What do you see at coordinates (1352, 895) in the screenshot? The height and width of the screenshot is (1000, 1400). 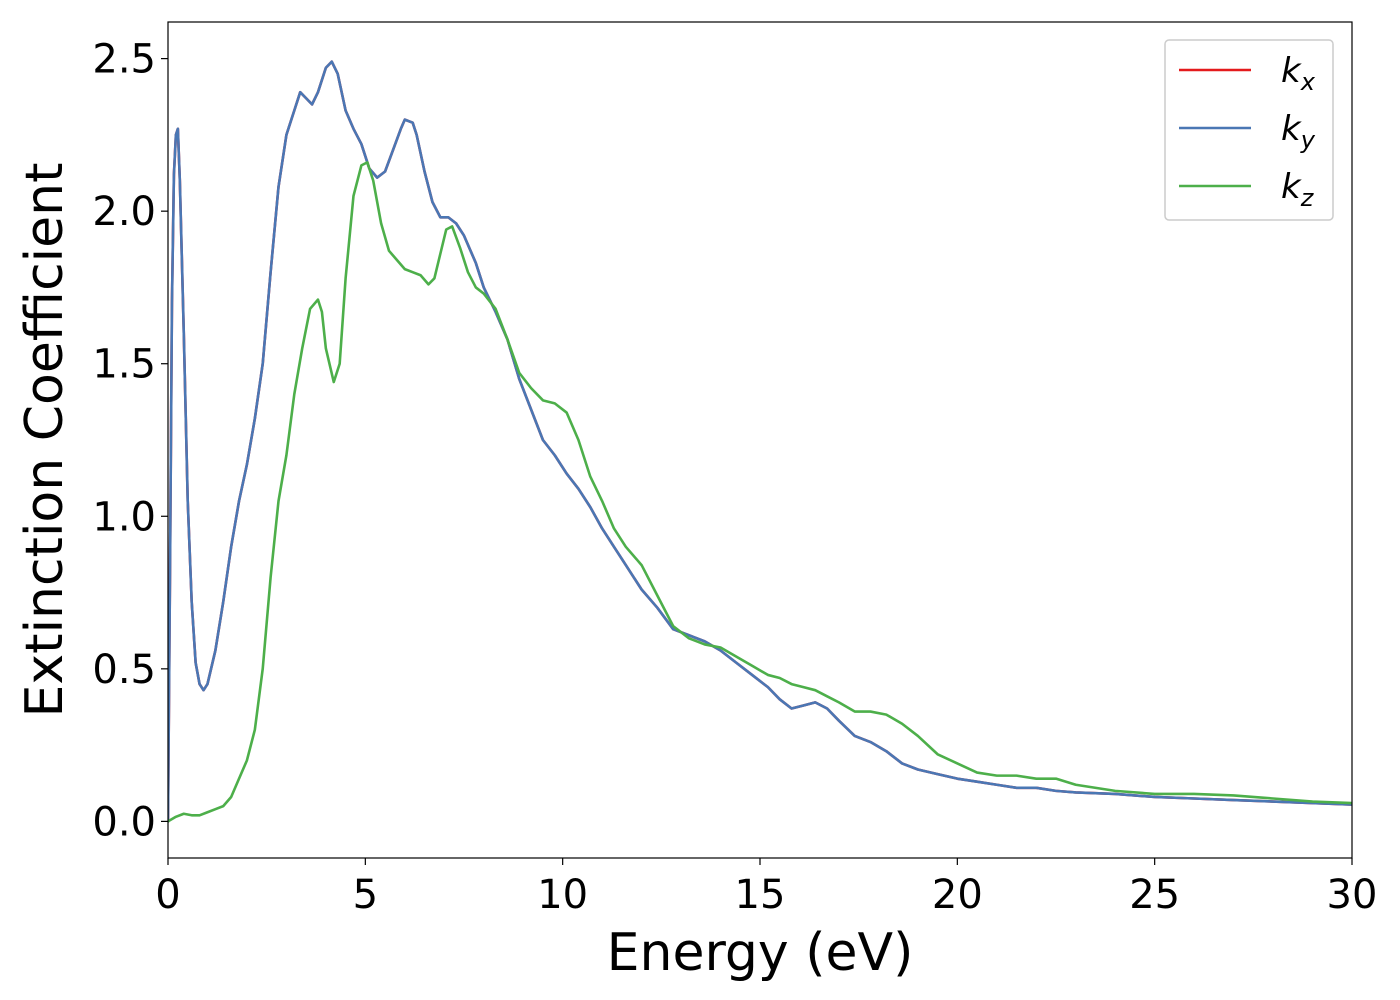 I see `x-tick-label: 30` at bounding box center [1352, 895].